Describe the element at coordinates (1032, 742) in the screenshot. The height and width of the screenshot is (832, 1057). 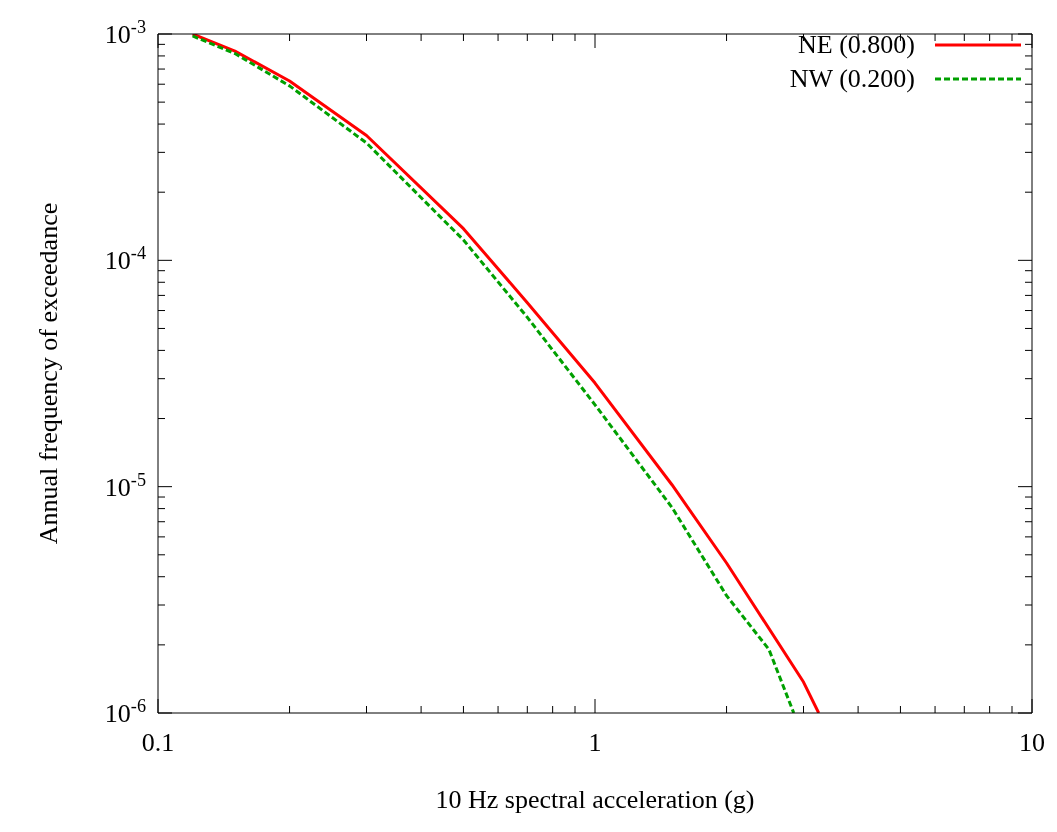
I see `x-tick-label: 10` at that location.